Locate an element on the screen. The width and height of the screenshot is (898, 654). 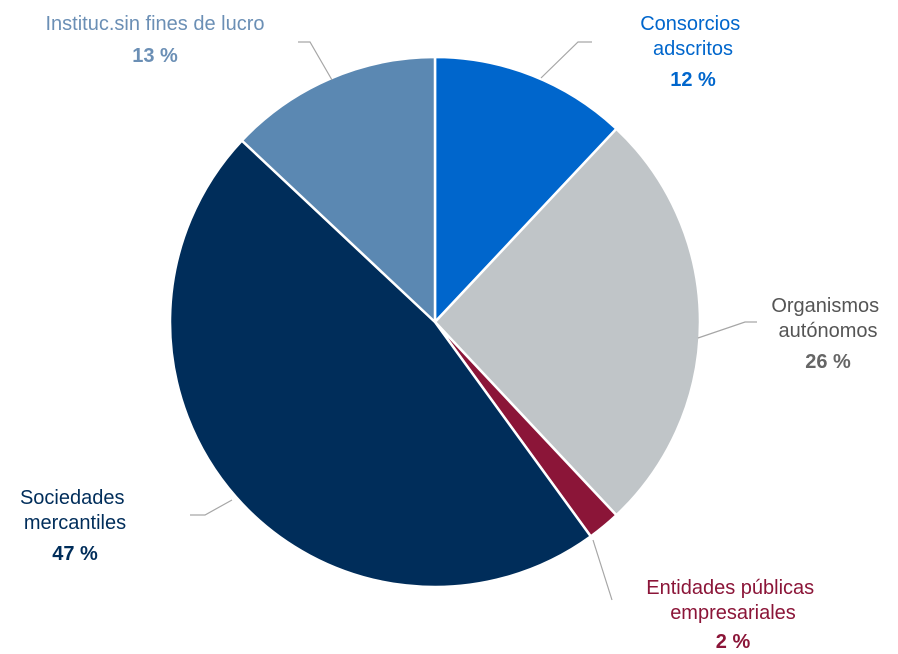
slice-label: Consorcios adscritos is located at coordinates (693, 36).